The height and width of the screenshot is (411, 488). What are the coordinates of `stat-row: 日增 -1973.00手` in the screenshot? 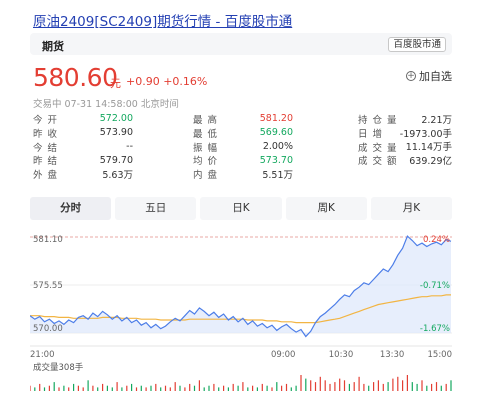 It's located at (405, 133).